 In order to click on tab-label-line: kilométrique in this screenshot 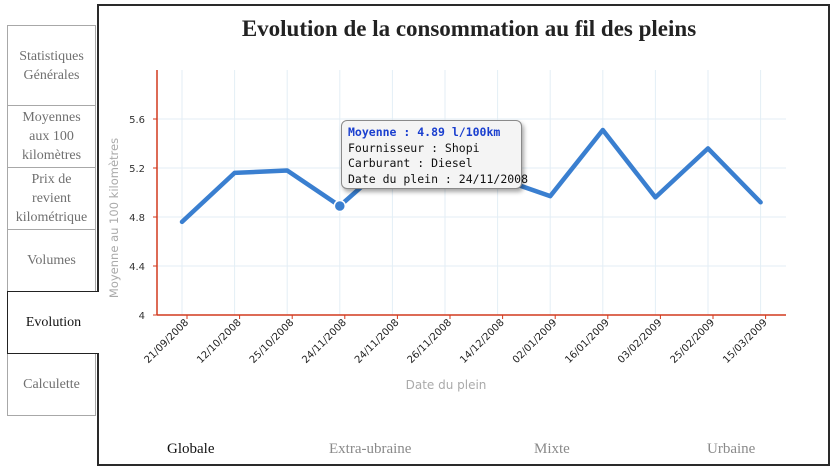, I will do `click(51, 217)`.